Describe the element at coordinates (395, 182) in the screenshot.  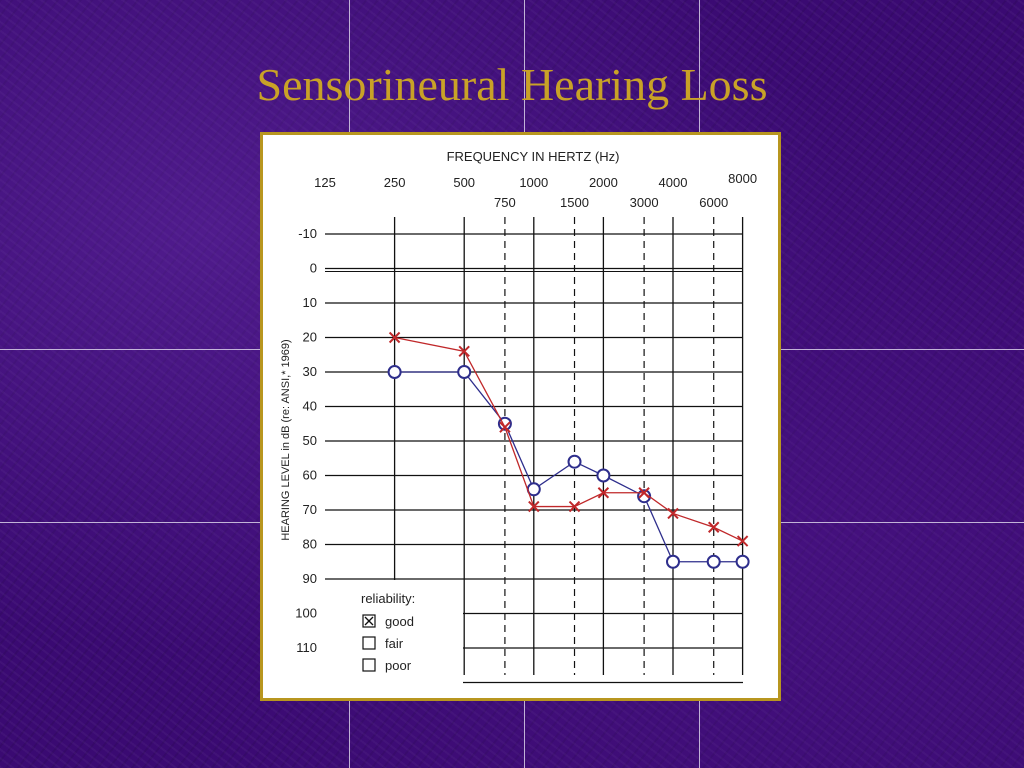
I see `x-tick-label: 250` at that location.